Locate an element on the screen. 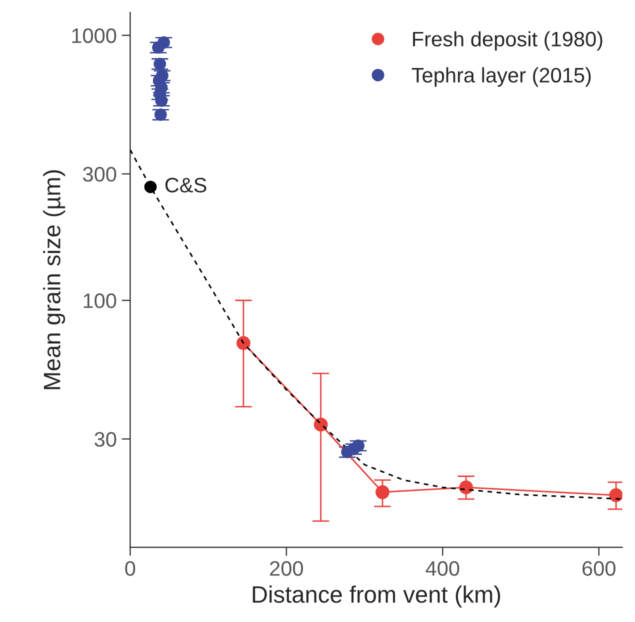  y-tick-label: 30 is located at coordinates (105, 439).